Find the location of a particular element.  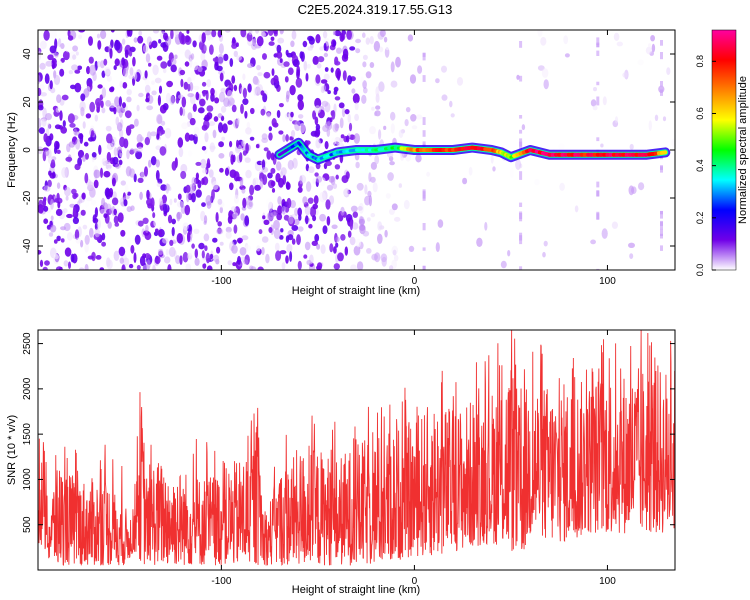

x-tick-label: 0 is located at coordinates (415, 281).